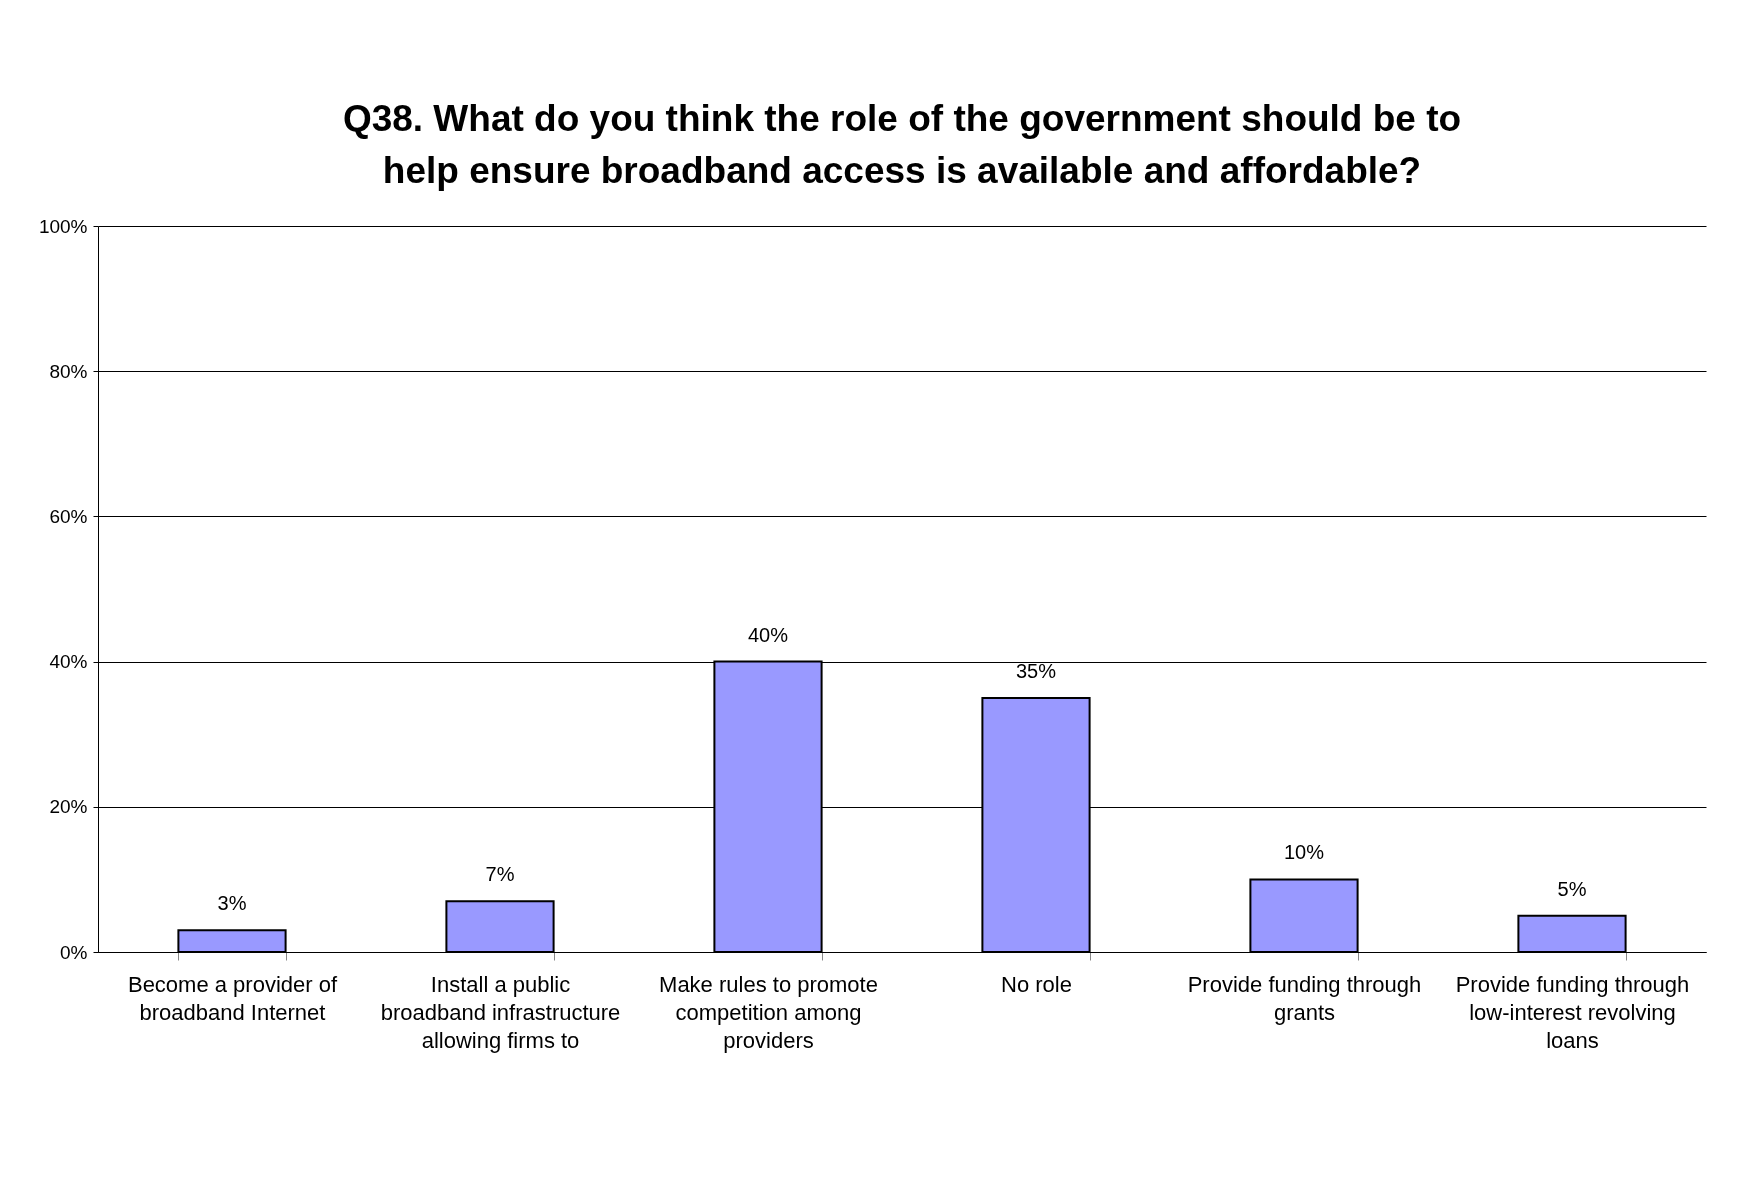 Image resolution: width=1742 pixels, height=1204 pixels. What do you see at coordinates (68, 516) in the screenshot?
I see `y-tick-label: 60%` at bounding box center [68, 516].